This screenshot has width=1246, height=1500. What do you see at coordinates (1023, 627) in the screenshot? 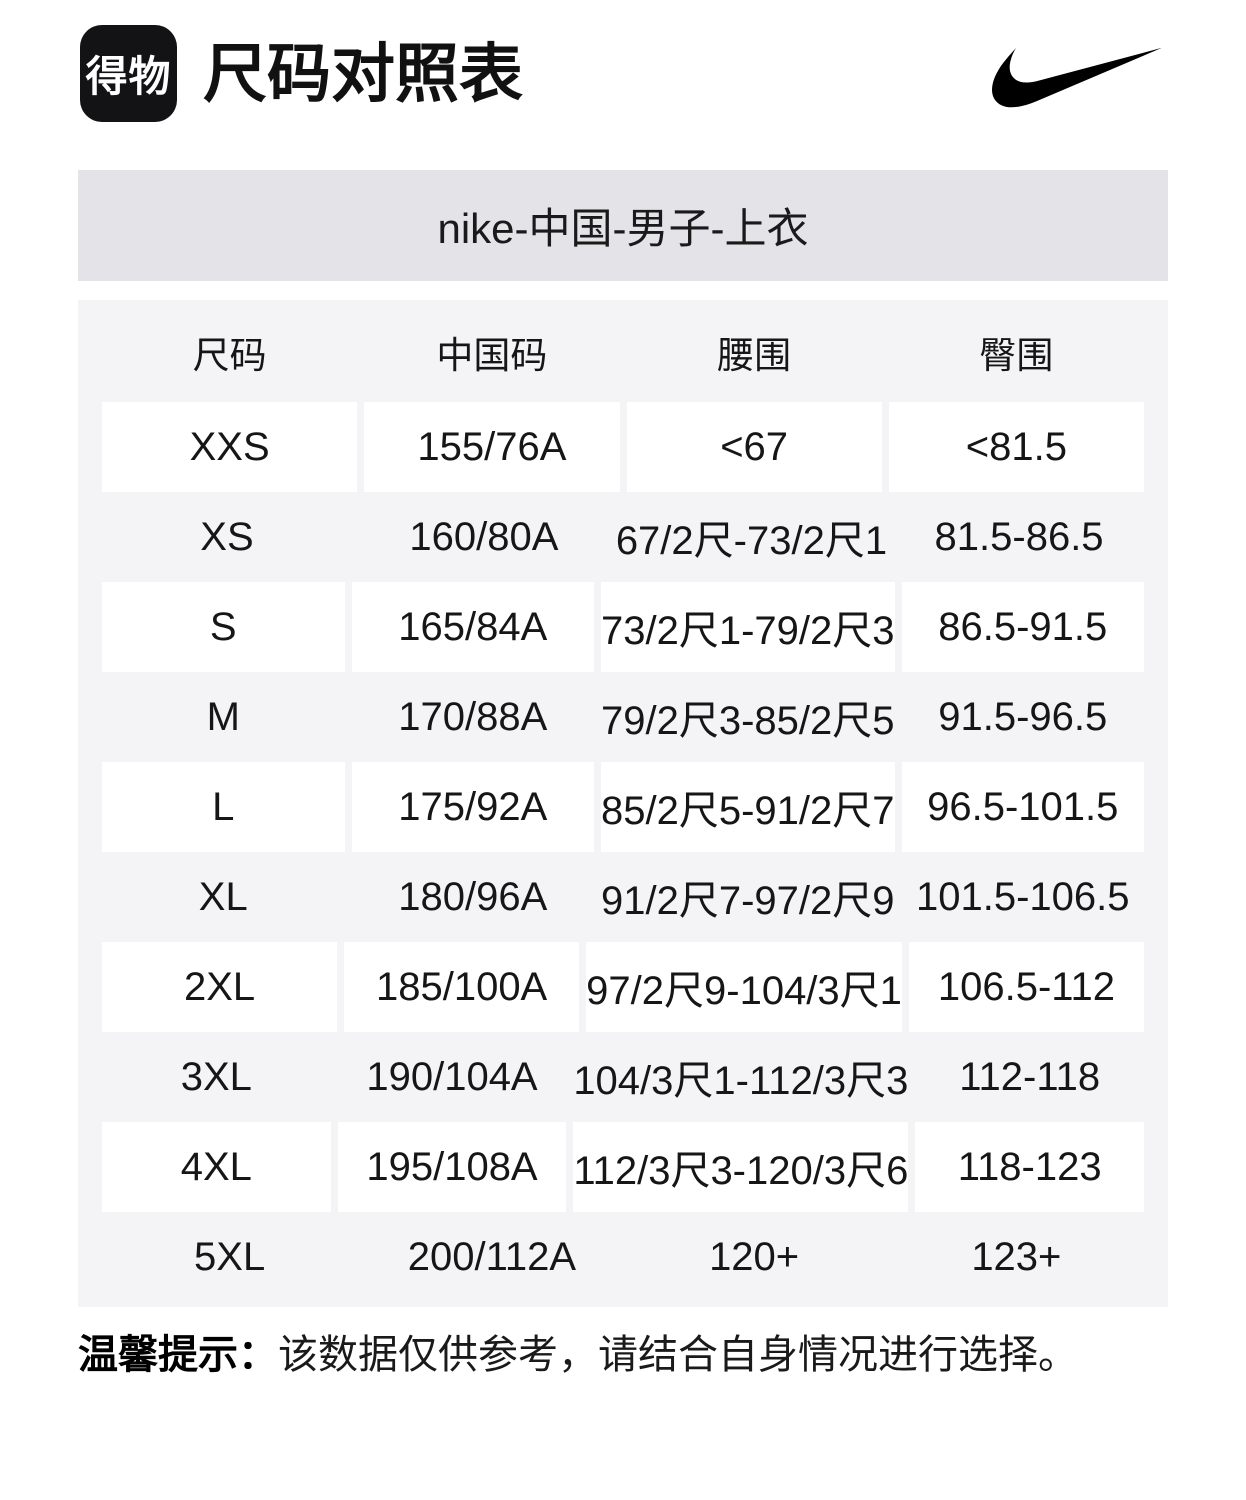
I see `table-cell: 86.5-91.5` at bounding box center [1023, 627].